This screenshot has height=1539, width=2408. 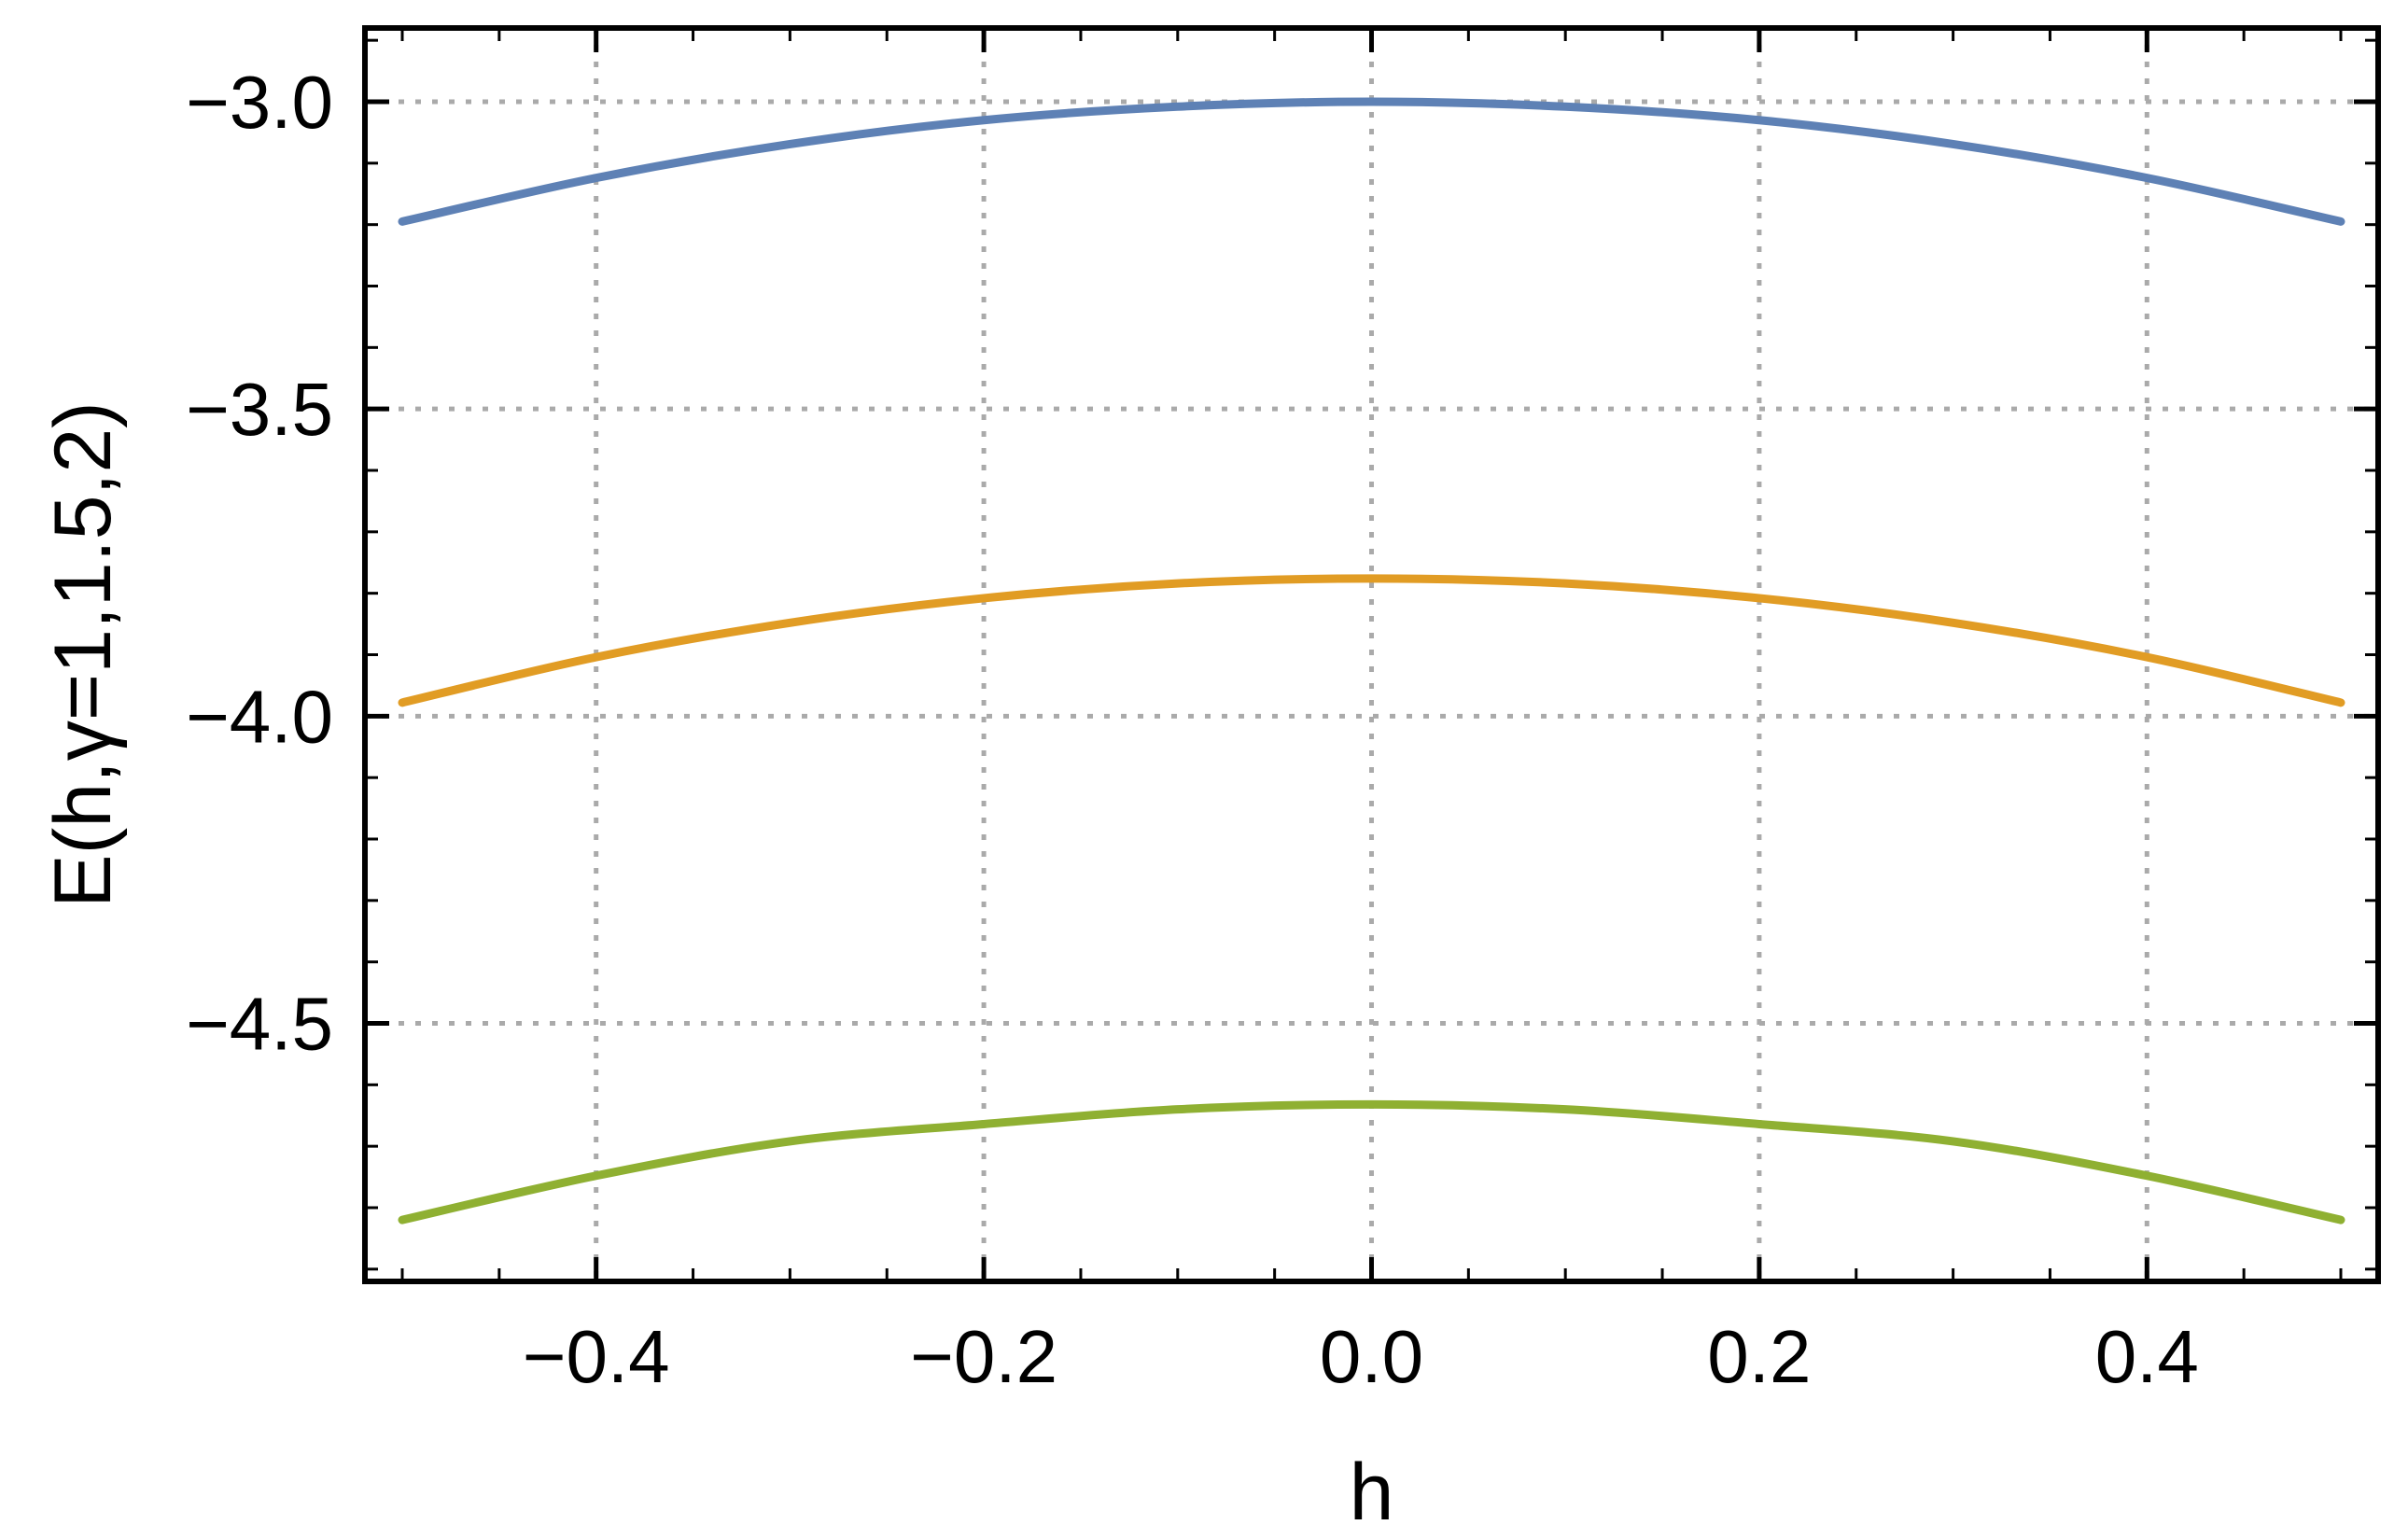 What do you see at coordinates (259, 716) in the screenshot?
I see `y-tick-label: −4.0` at bounding box center [259, 716].